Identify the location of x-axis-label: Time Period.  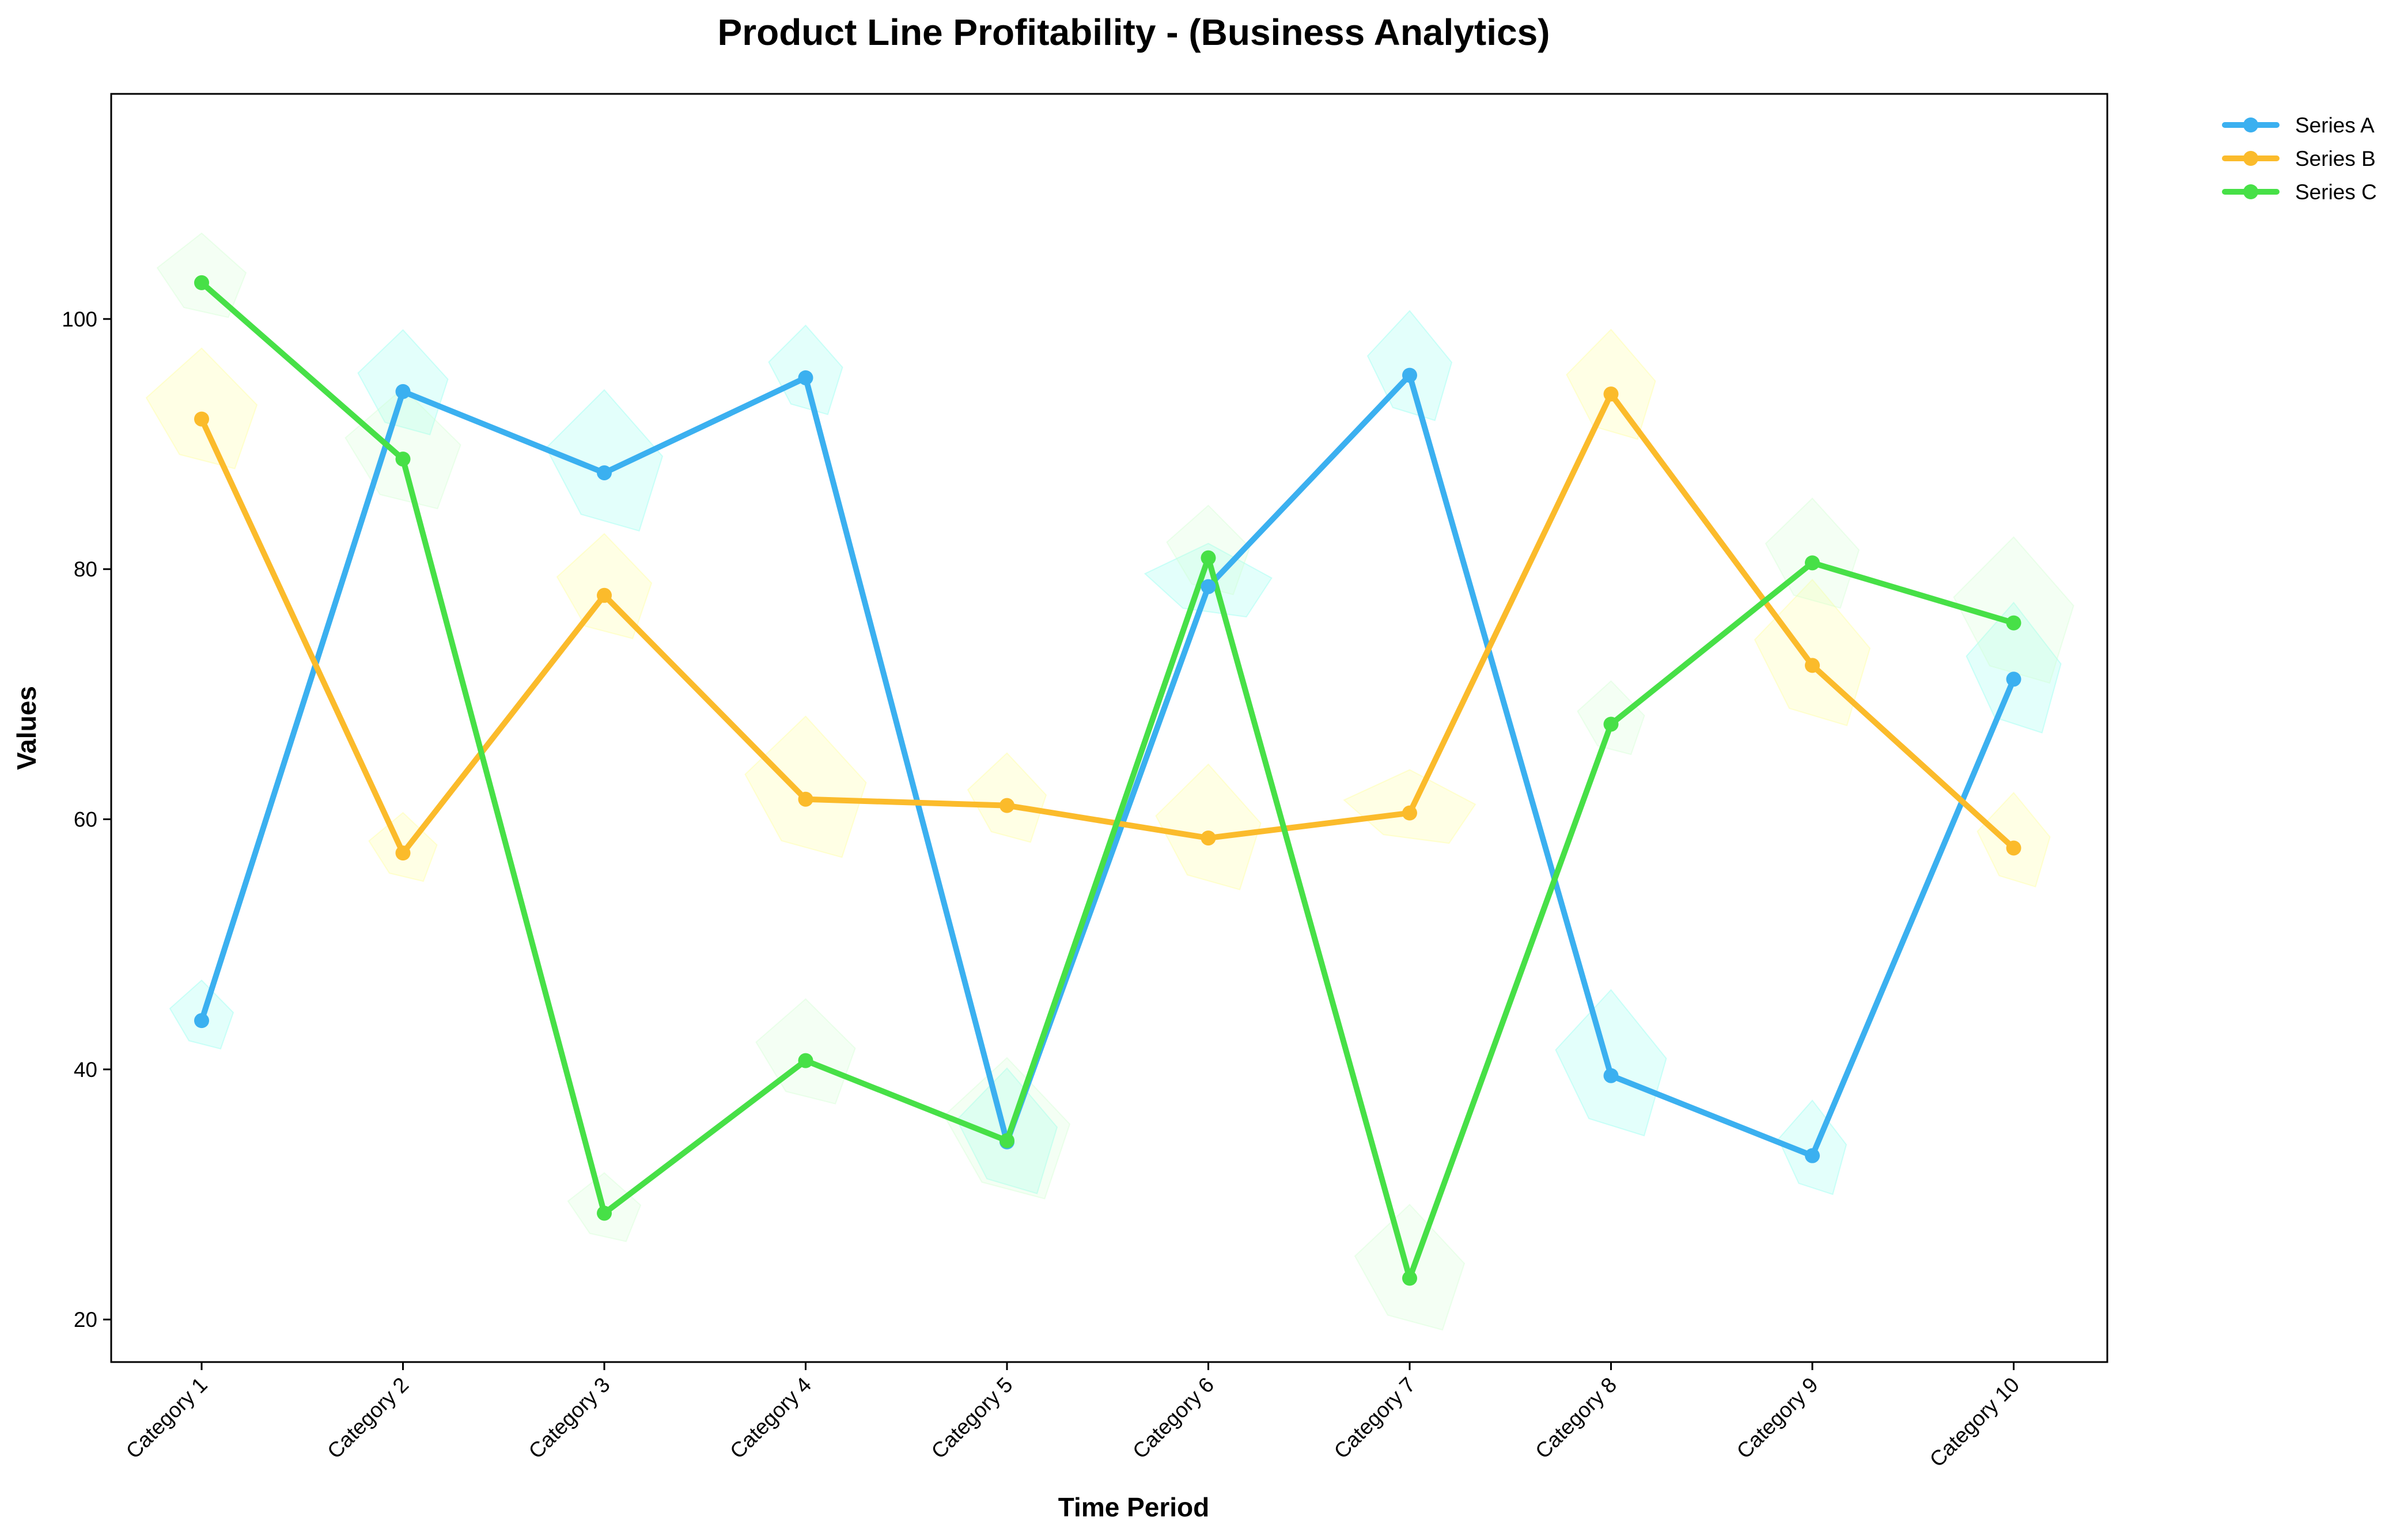
(1133, 1507).